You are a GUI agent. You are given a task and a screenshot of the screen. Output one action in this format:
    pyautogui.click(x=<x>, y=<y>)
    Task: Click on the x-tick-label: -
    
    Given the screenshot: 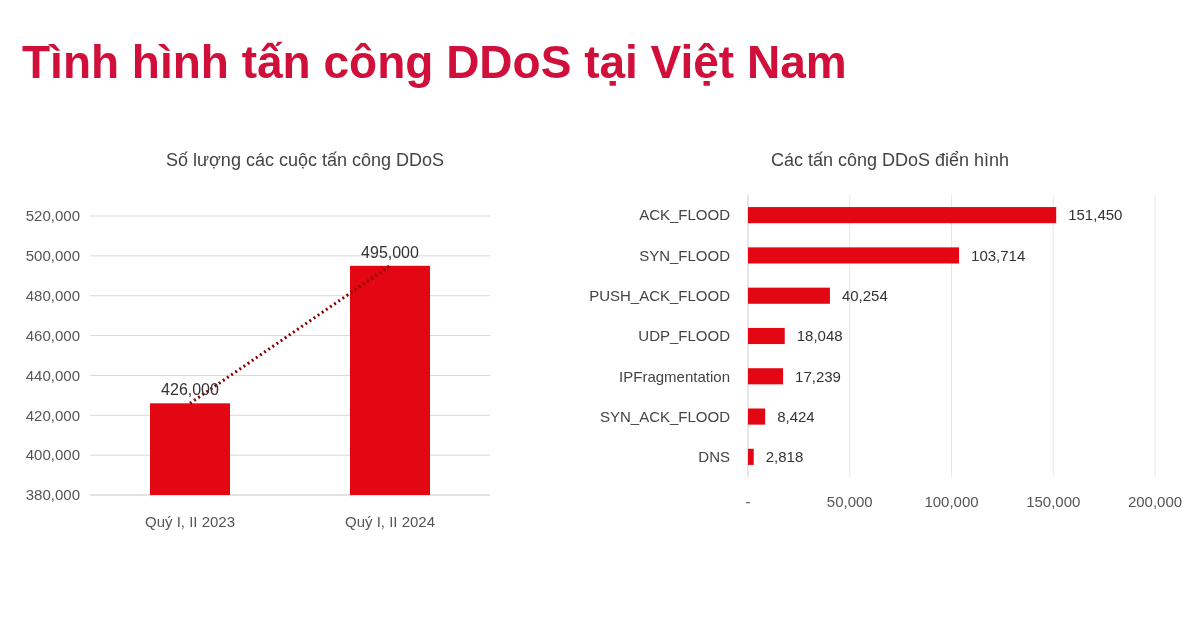 What is the action you would take?
    pyautogui.click(x=748, y=501)
    